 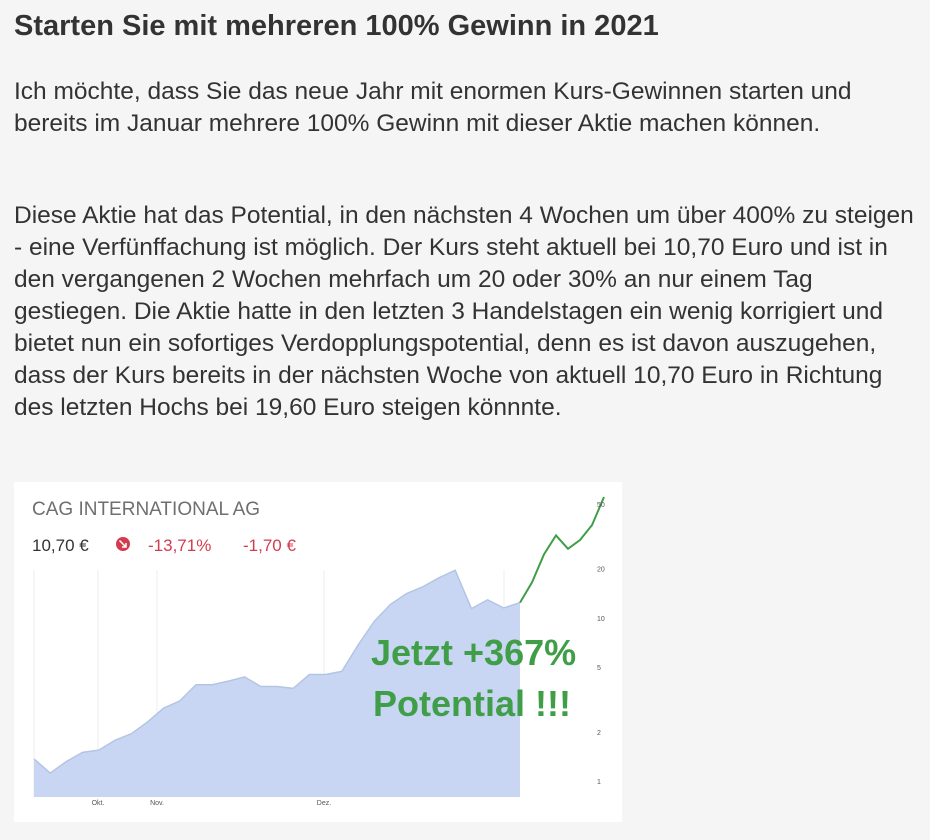 I want to click on y-tick-label: 50, so click(x=601, y=505).